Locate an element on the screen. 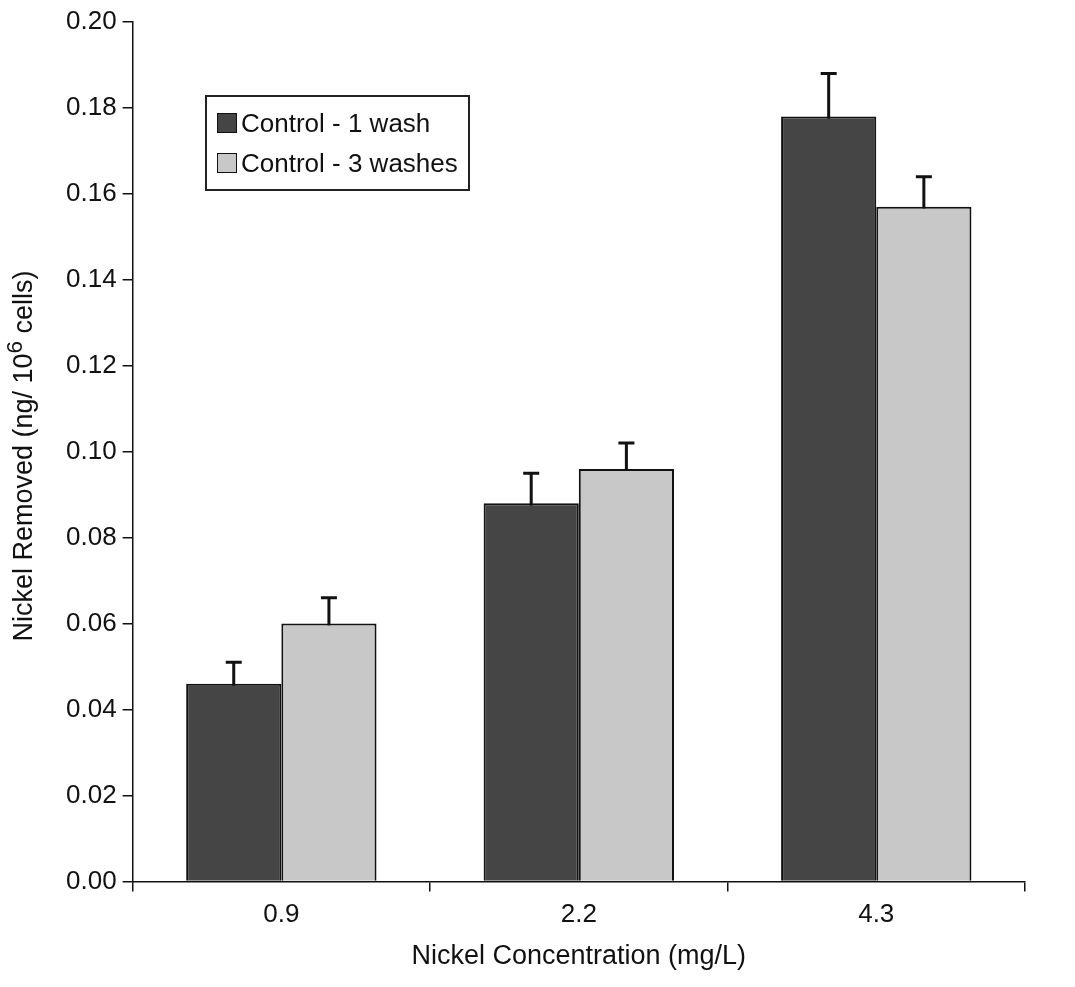  y-tick-label: 0.08 is located at coordinates (91, 535).